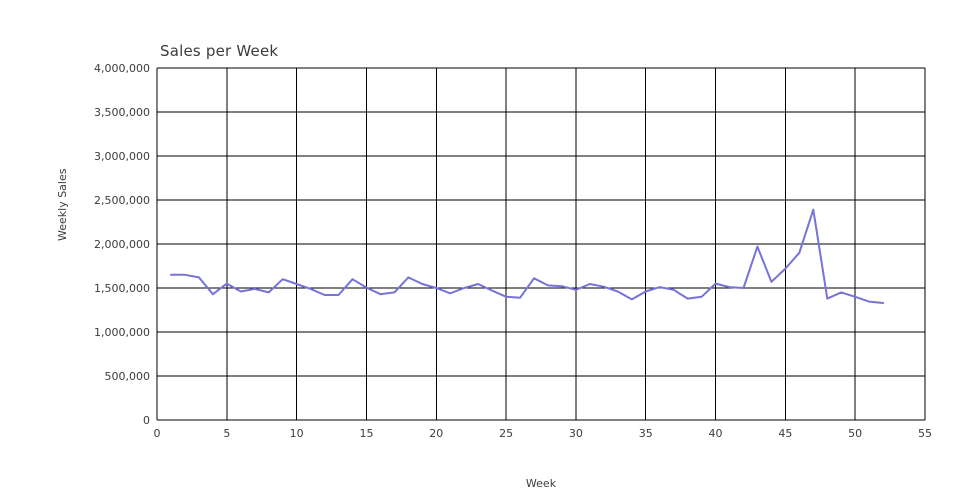 This screenshot has width=960, height=500. Describe the element at coordinates (576, 433) in the screenshot. I see `x-tick-label: 30` at that location.